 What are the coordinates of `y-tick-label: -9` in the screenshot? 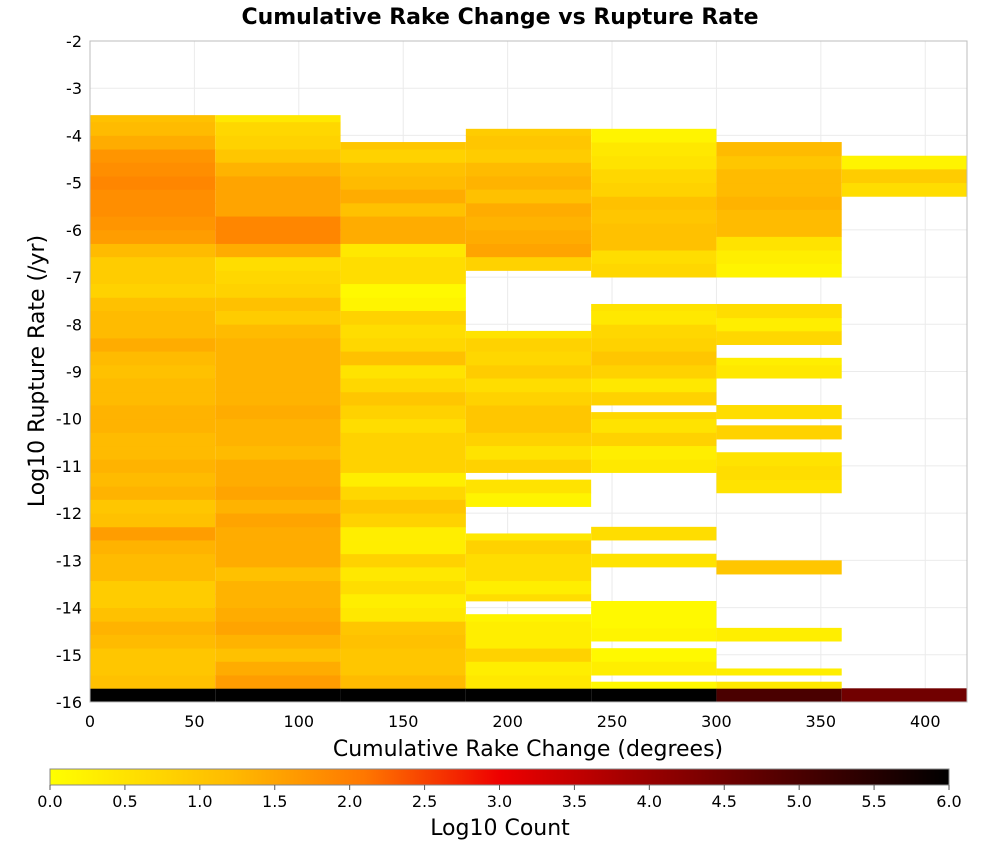 It's located at (74, 372).